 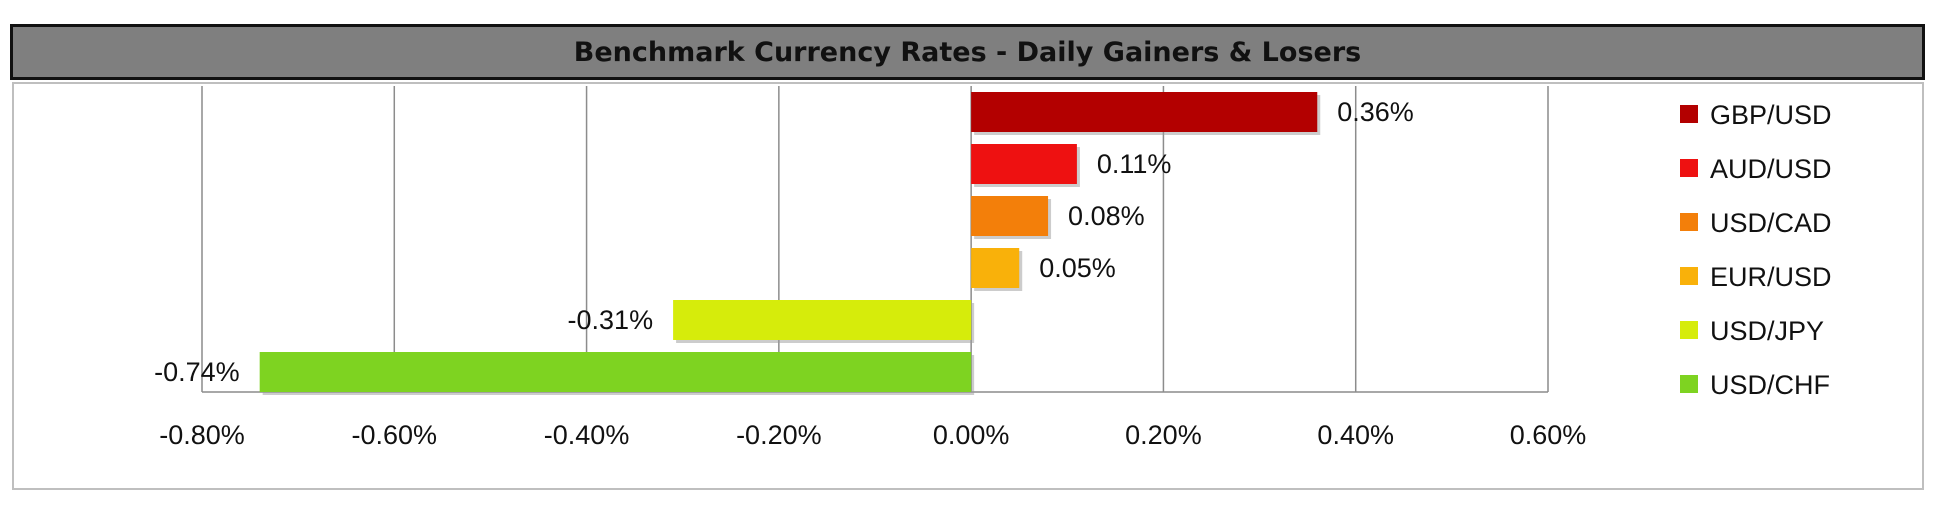 What do you see at coordinates (1771, 169) in the screenshot?
I see `legend-label: AUD/USD` at bounding box center [1771, 169].